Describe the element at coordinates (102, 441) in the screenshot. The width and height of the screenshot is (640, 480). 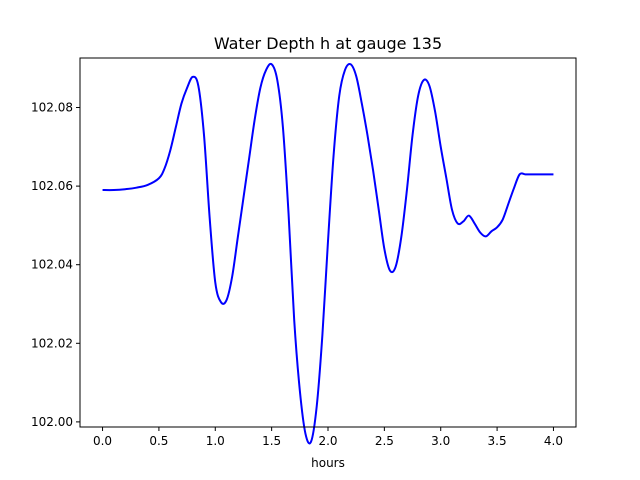
I see `x-tick-label: 0.0` at that location.